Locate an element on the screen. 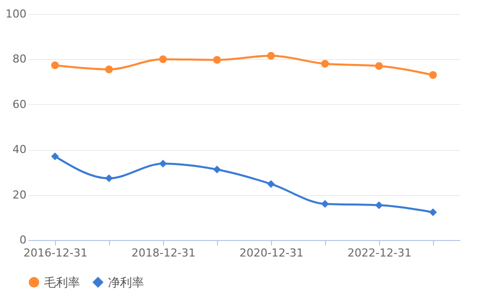 Image resolution: width=480 pixels, height=300 pixels. y-tick-label: 0 is located at coordinates (23, 240).